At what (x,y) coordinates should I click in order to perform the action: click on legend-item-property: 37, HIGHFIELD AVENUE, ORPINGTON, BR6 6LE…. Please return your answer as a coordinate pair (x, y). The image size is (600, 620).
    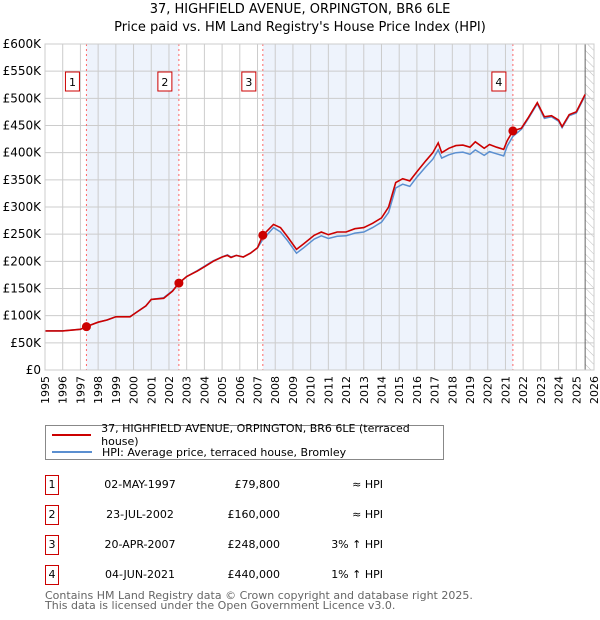
    Looking at the image, I should click on (244, 435).